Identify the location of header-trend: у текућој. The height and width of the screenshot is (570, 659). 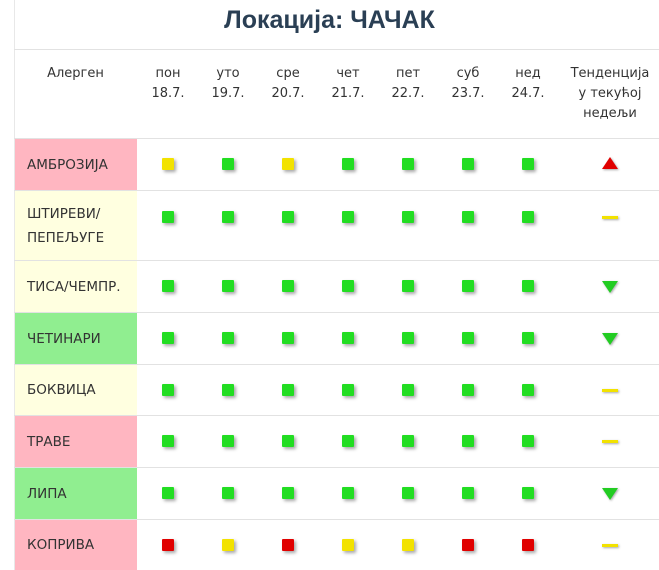
(610, 93).